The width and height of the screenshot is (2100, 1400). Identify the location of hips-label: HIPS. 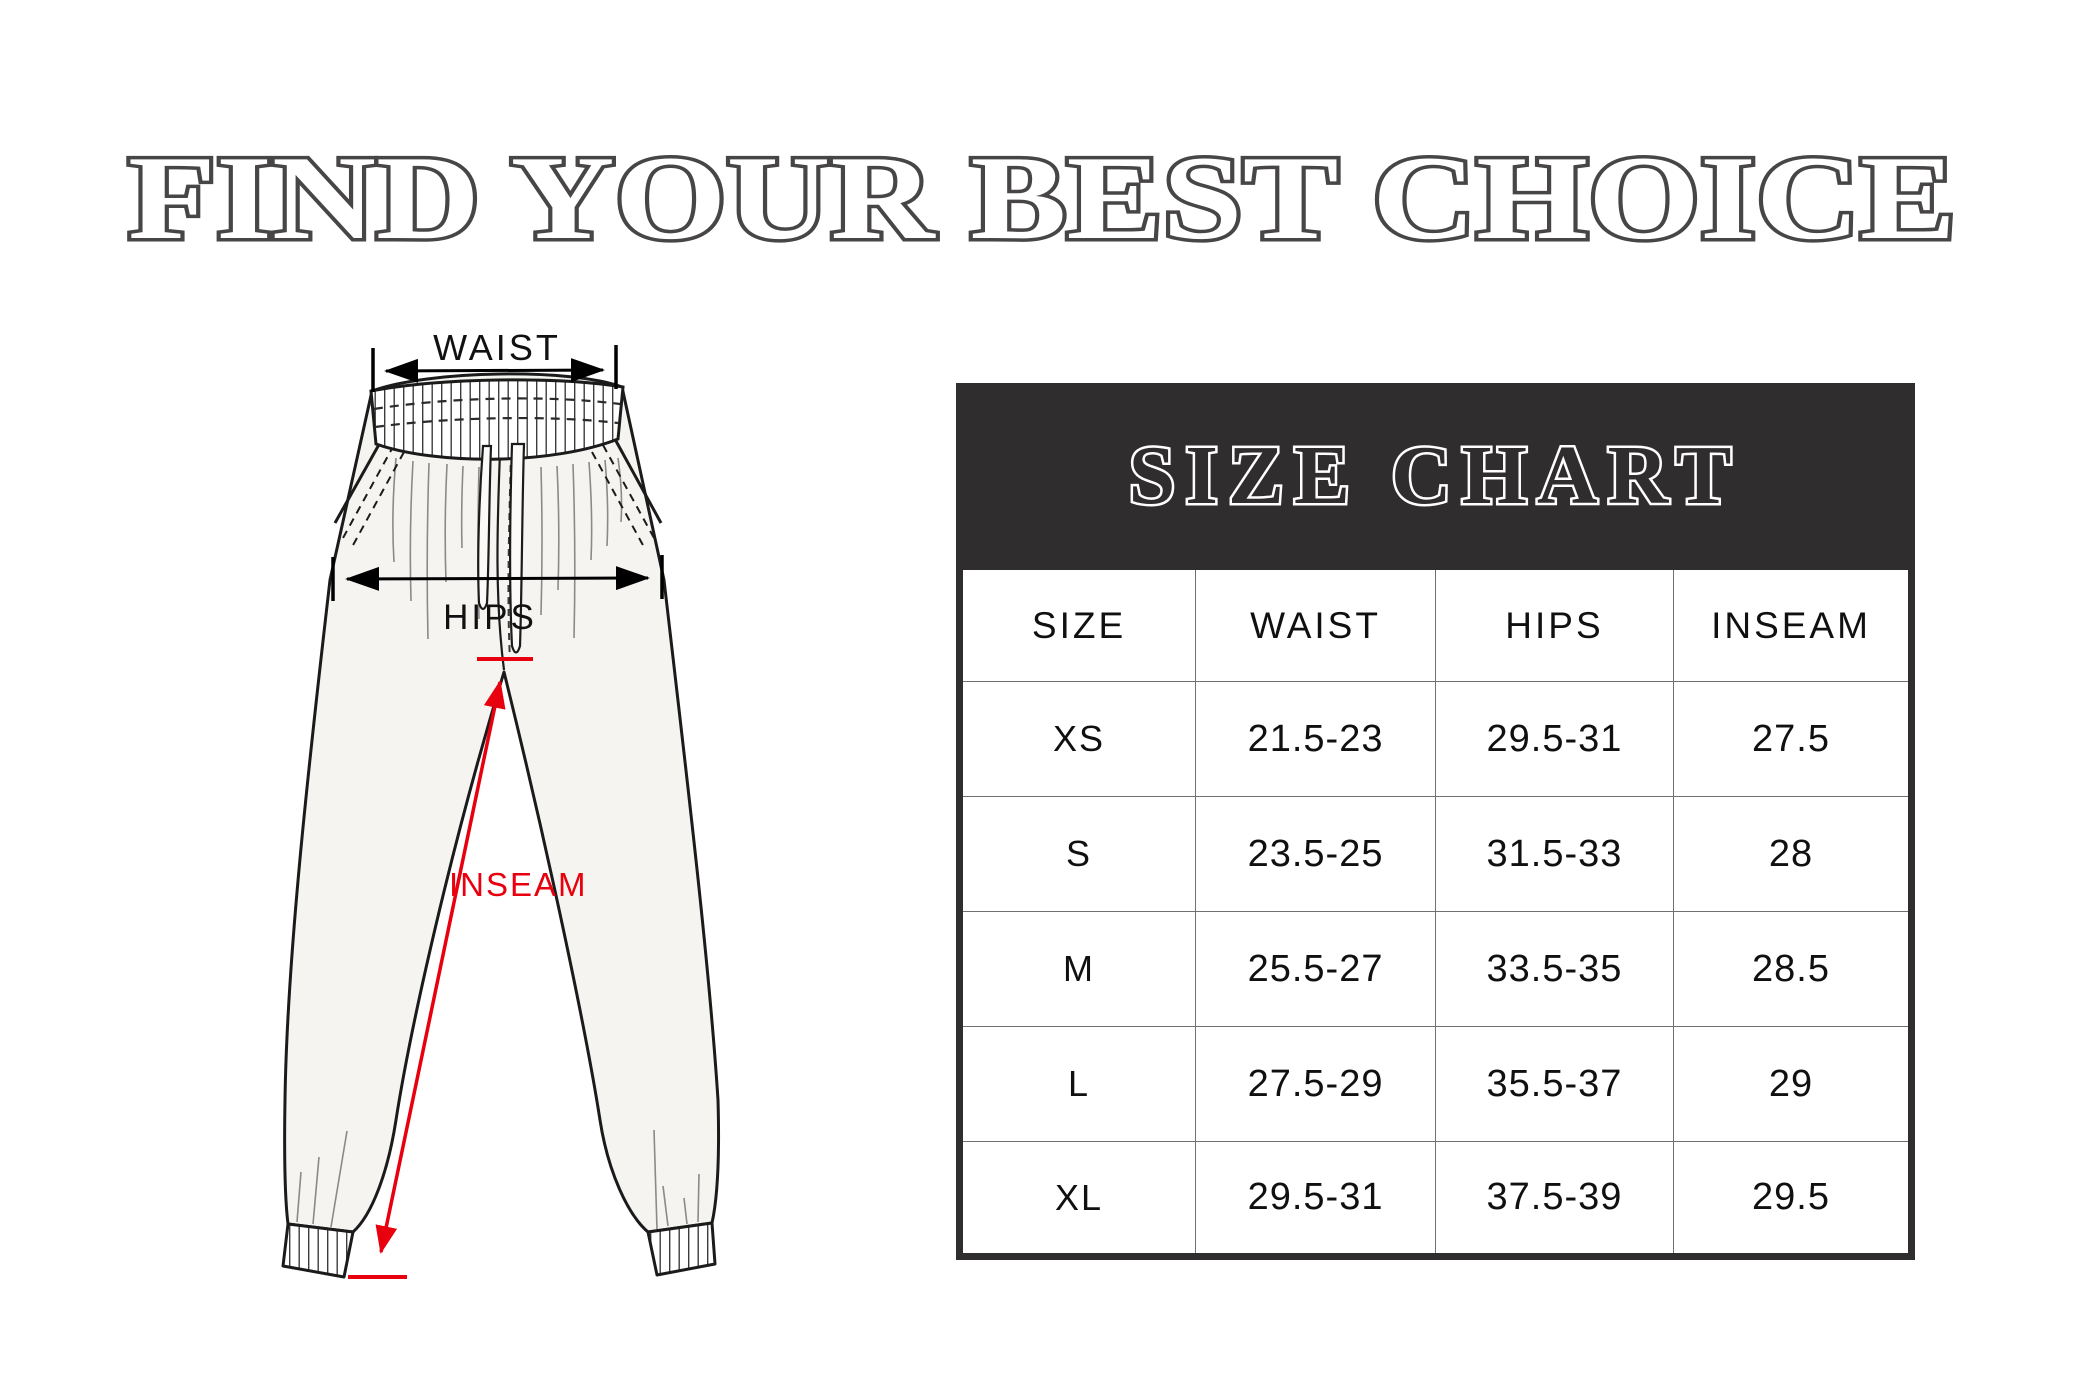
(490, 617).